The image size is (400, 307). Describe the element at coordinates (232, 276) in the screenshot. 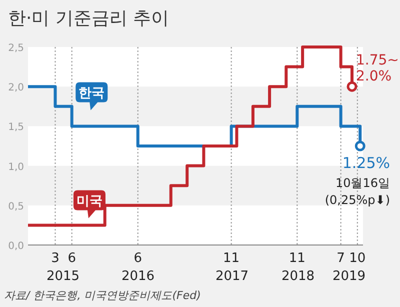

I see `text: 2017` at that location.